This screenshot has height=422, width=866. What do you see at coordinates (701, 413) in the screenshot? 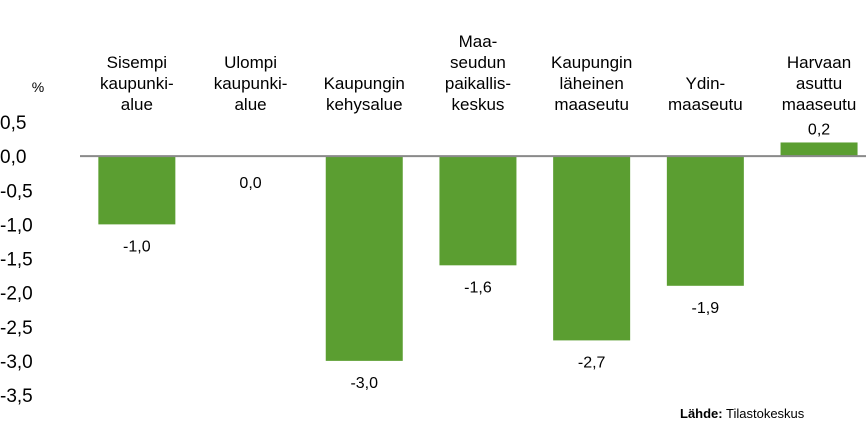
I see `source-label: Lähde:` at bounding box center [701, 413].